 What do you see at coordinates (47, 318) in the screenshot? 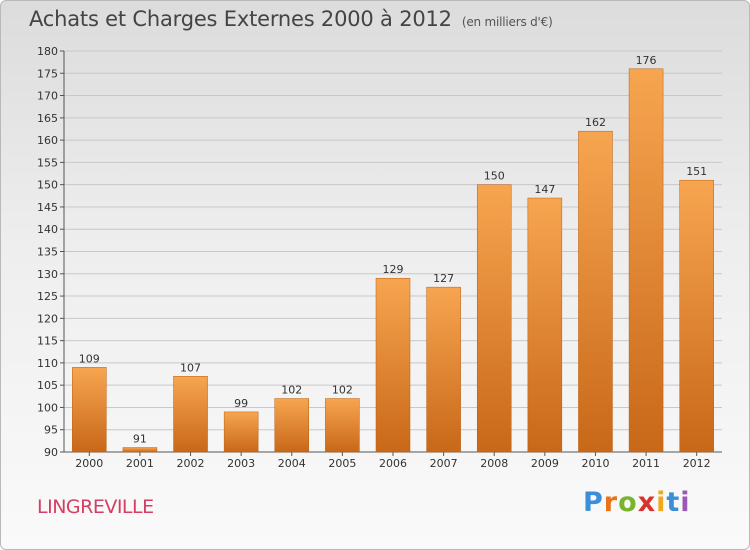
I see `y-tick-label: 120` at bounding box center [47, 318].